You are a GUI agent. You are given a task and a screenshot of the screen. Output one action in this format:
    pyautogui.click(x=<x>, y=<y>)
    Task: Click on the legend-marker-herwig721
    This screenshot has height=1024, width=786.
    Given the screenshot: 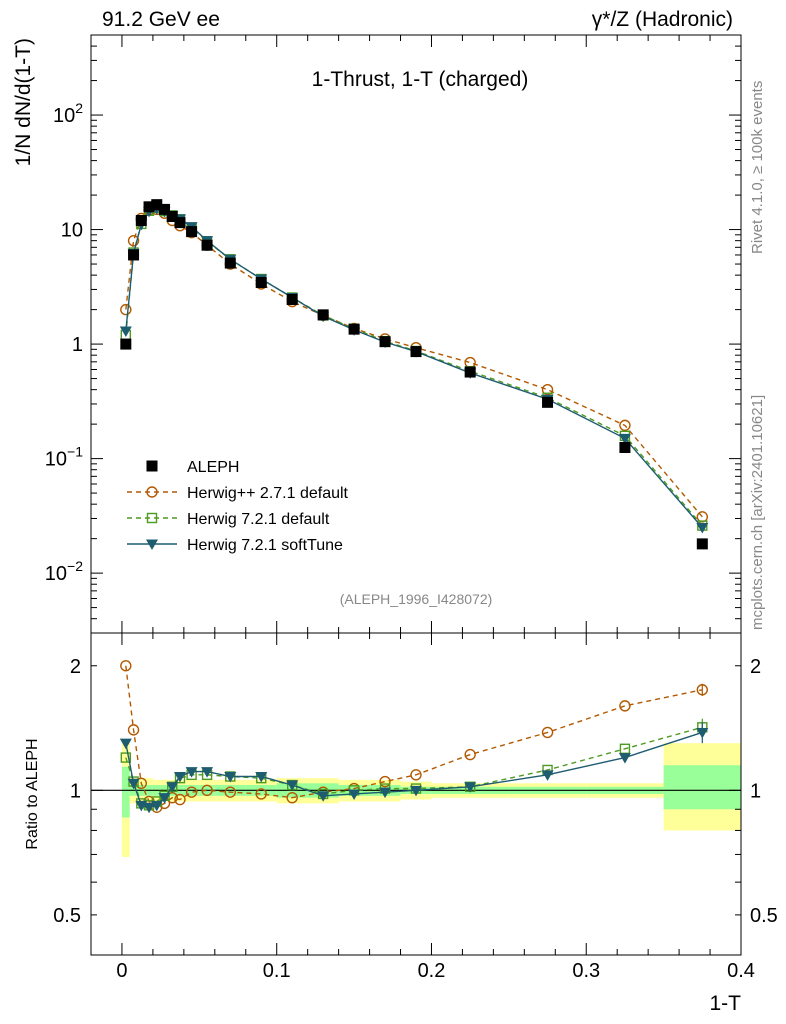 What is the action you would take?
    pyautogui.click(x=152, y=518)
    